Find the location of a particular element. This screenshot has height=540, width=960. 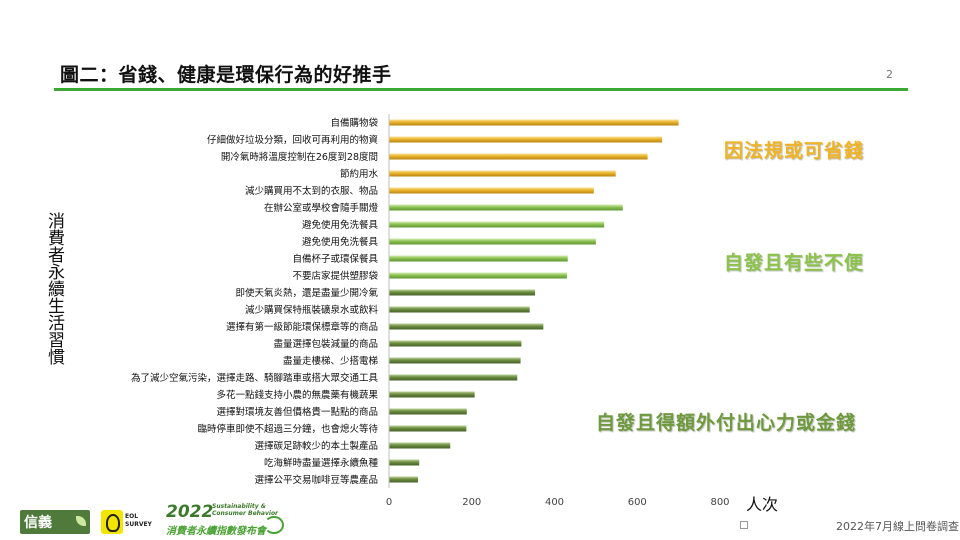

x-tick-label-1: 0 is located at coordinates (389, 502).